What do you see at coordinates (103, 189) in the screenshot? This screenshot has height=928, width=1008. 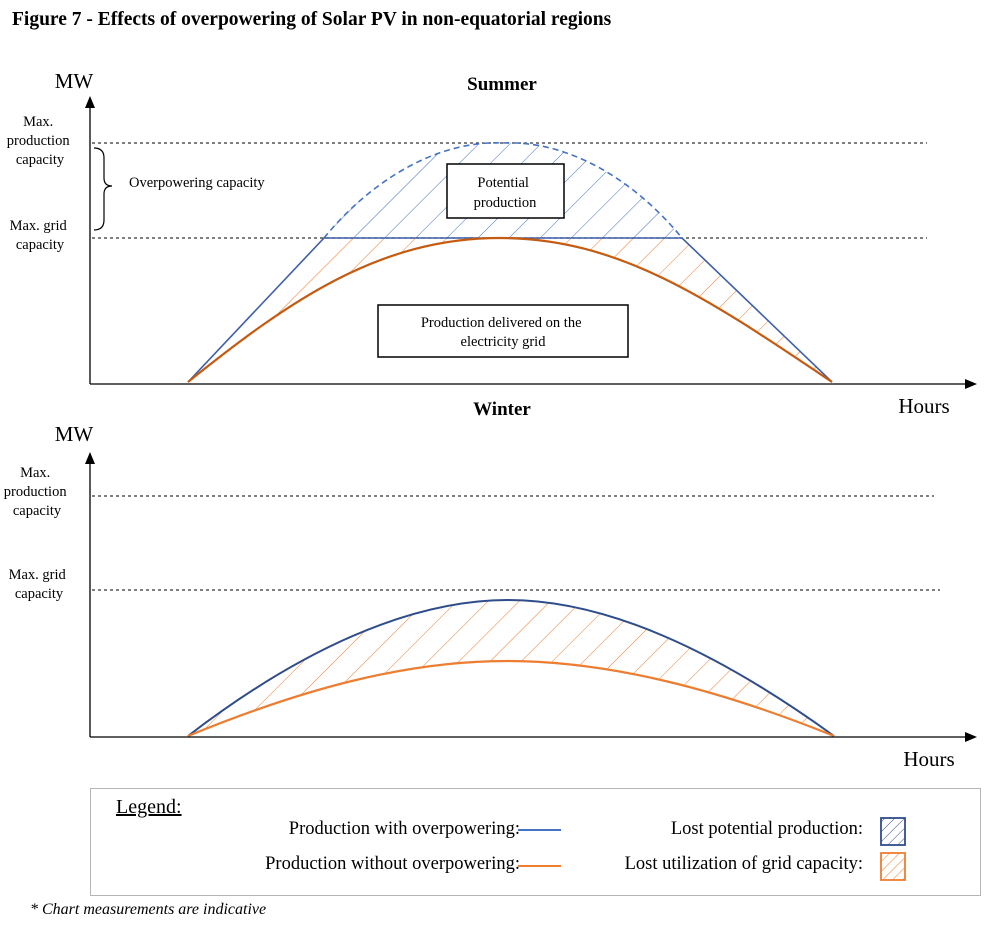 I see `overpowering-brace-icon` at bounding box center [103, 189].